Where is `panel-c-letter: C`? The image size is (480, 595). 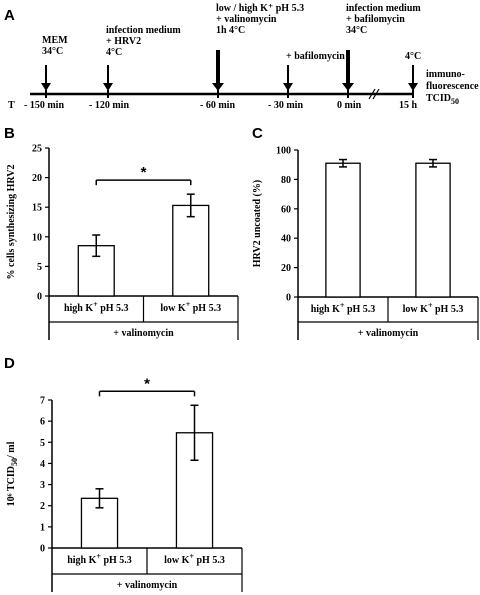
panel-c-letter: C is located at coordinates (257, 133).